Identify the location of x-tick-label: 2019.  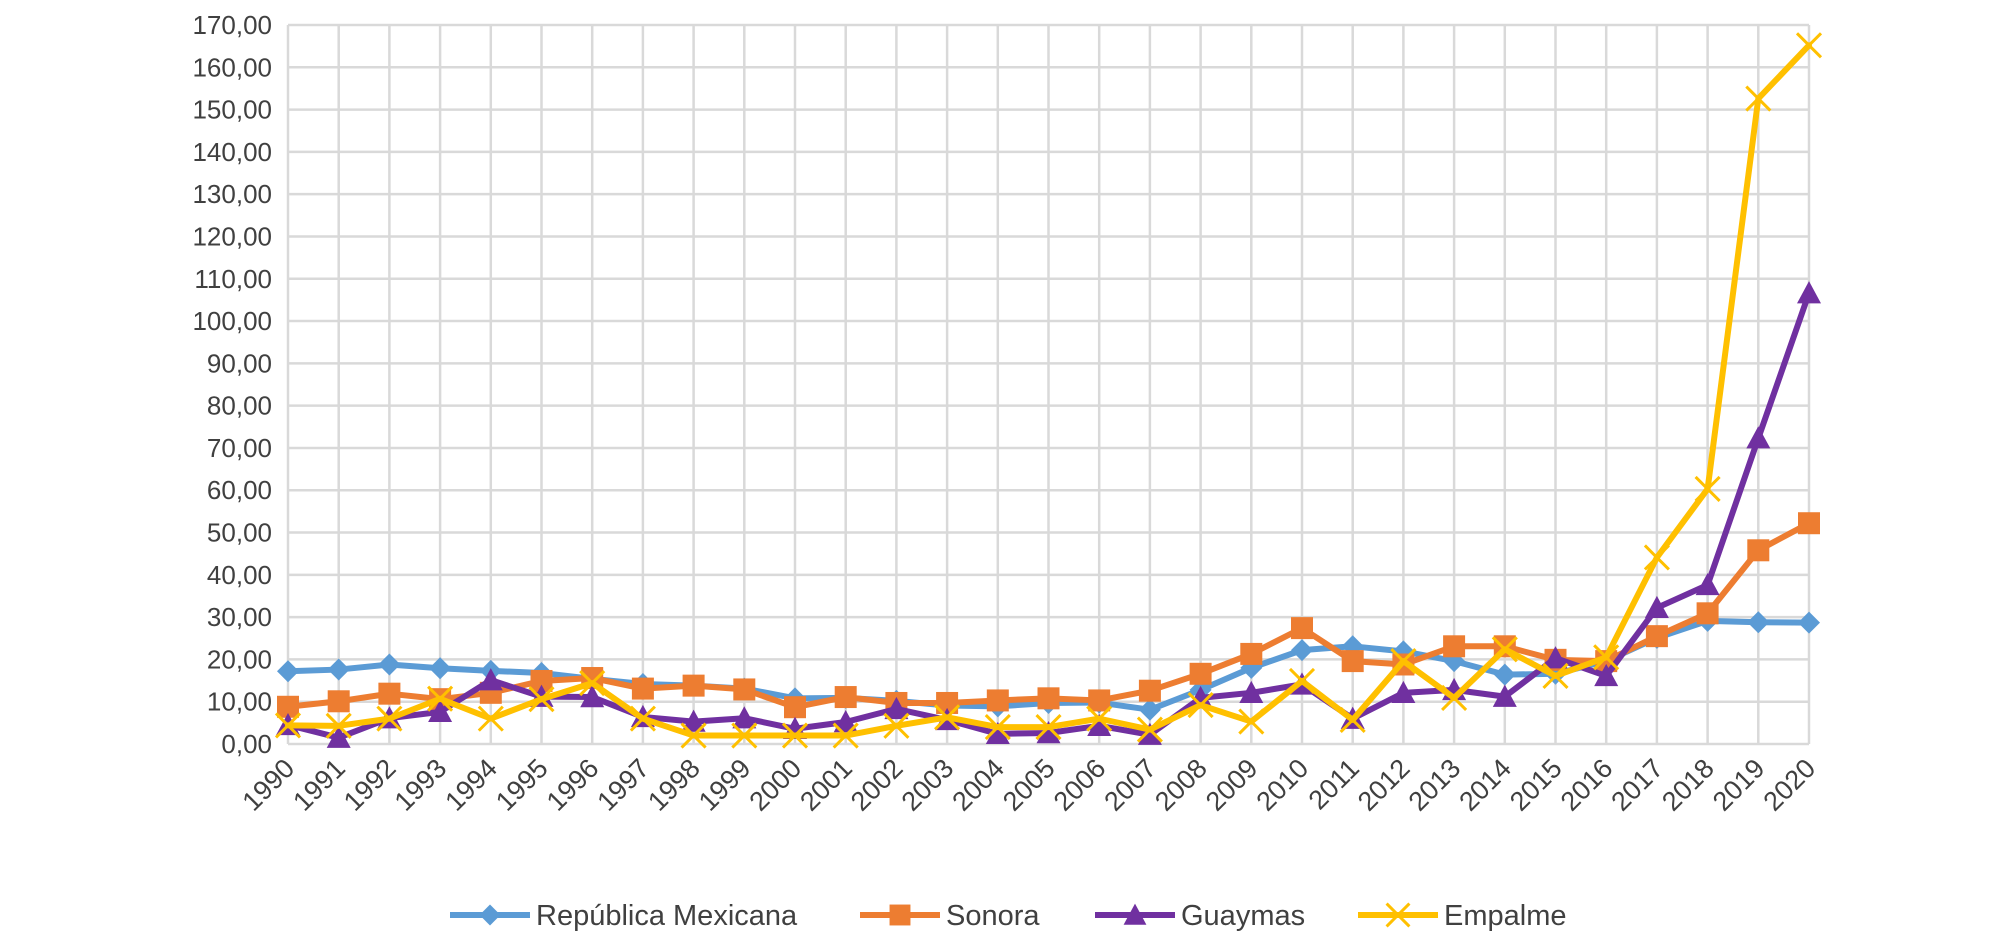
(1739, 785).